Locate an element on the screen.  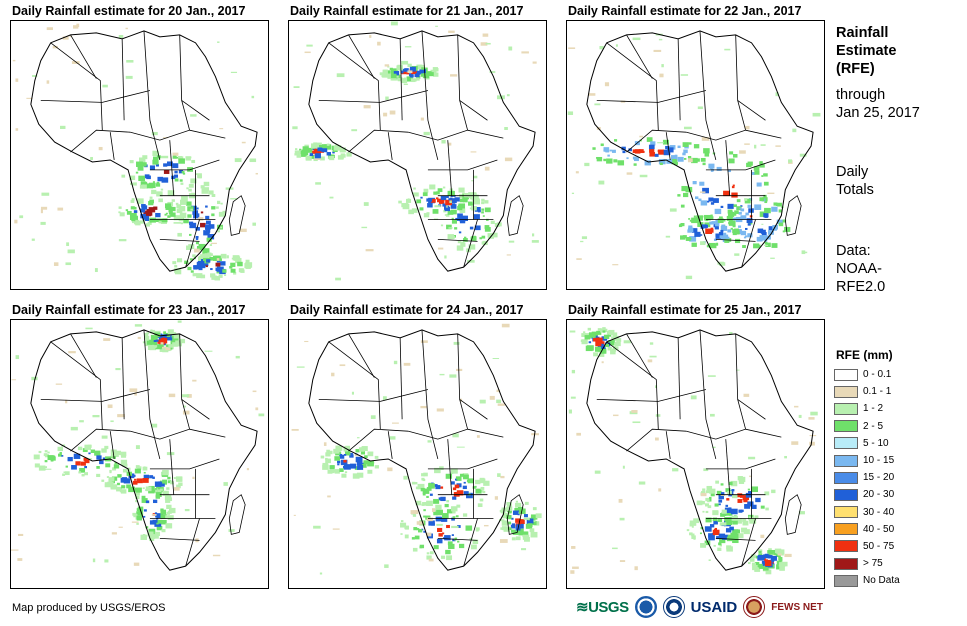
fews-net-logo: FEWS NET is located at coordinates (797, 607).